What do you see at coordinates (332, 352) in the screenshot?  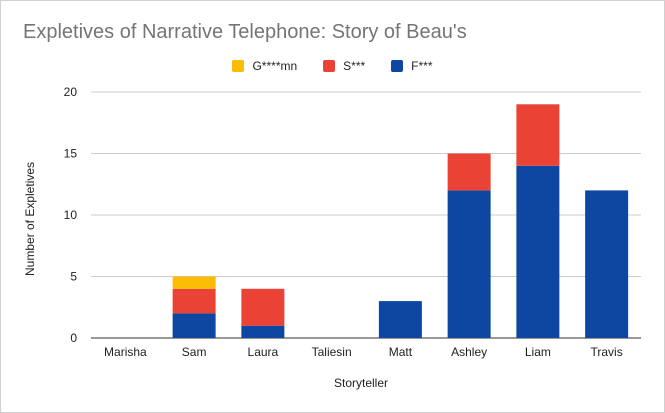 I see `x-tick-label: Taliesin` at bounding box center [332, 352].